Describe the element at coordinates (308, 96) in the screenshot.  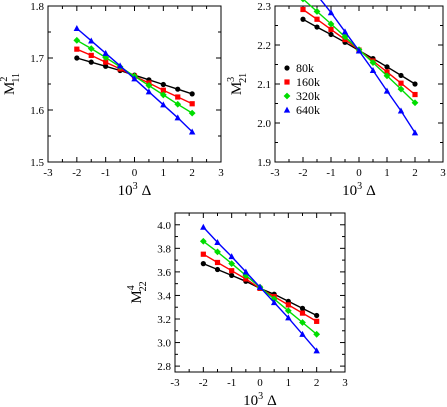
I see `legend-label: 320k` at that location.